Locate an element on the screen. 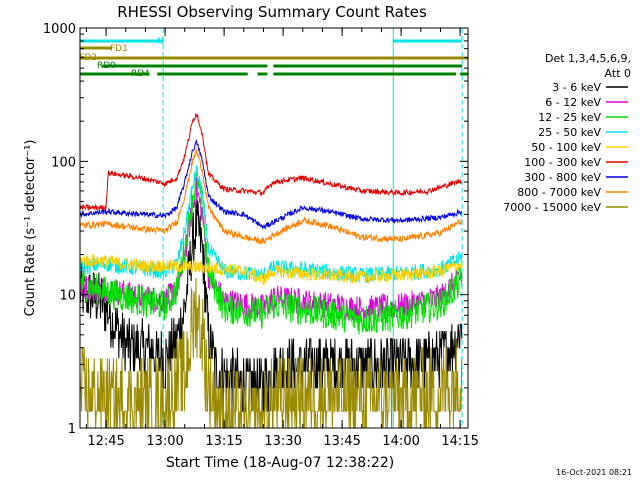 Image resolution: width=640 pixels, height=480 pixels. state-bar-label-rd0: RD0 is located at coordinates (106, 66).